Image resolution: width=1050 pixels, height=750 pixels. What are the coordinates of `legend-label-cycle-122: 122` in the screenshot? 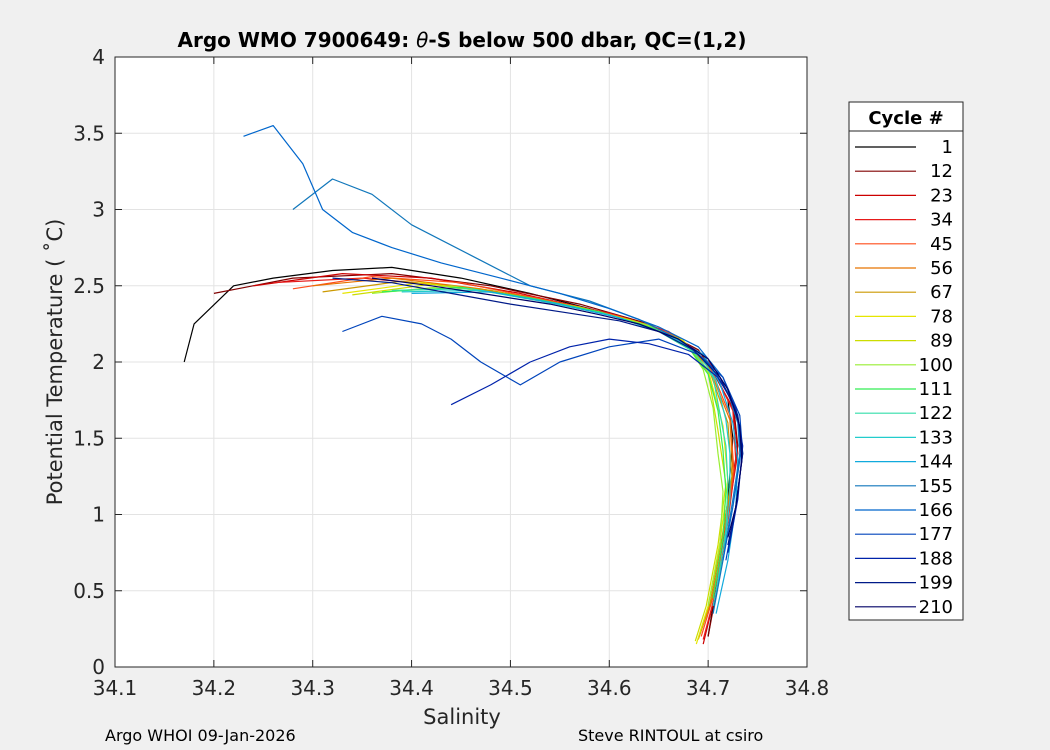 It's located at (936, 413).